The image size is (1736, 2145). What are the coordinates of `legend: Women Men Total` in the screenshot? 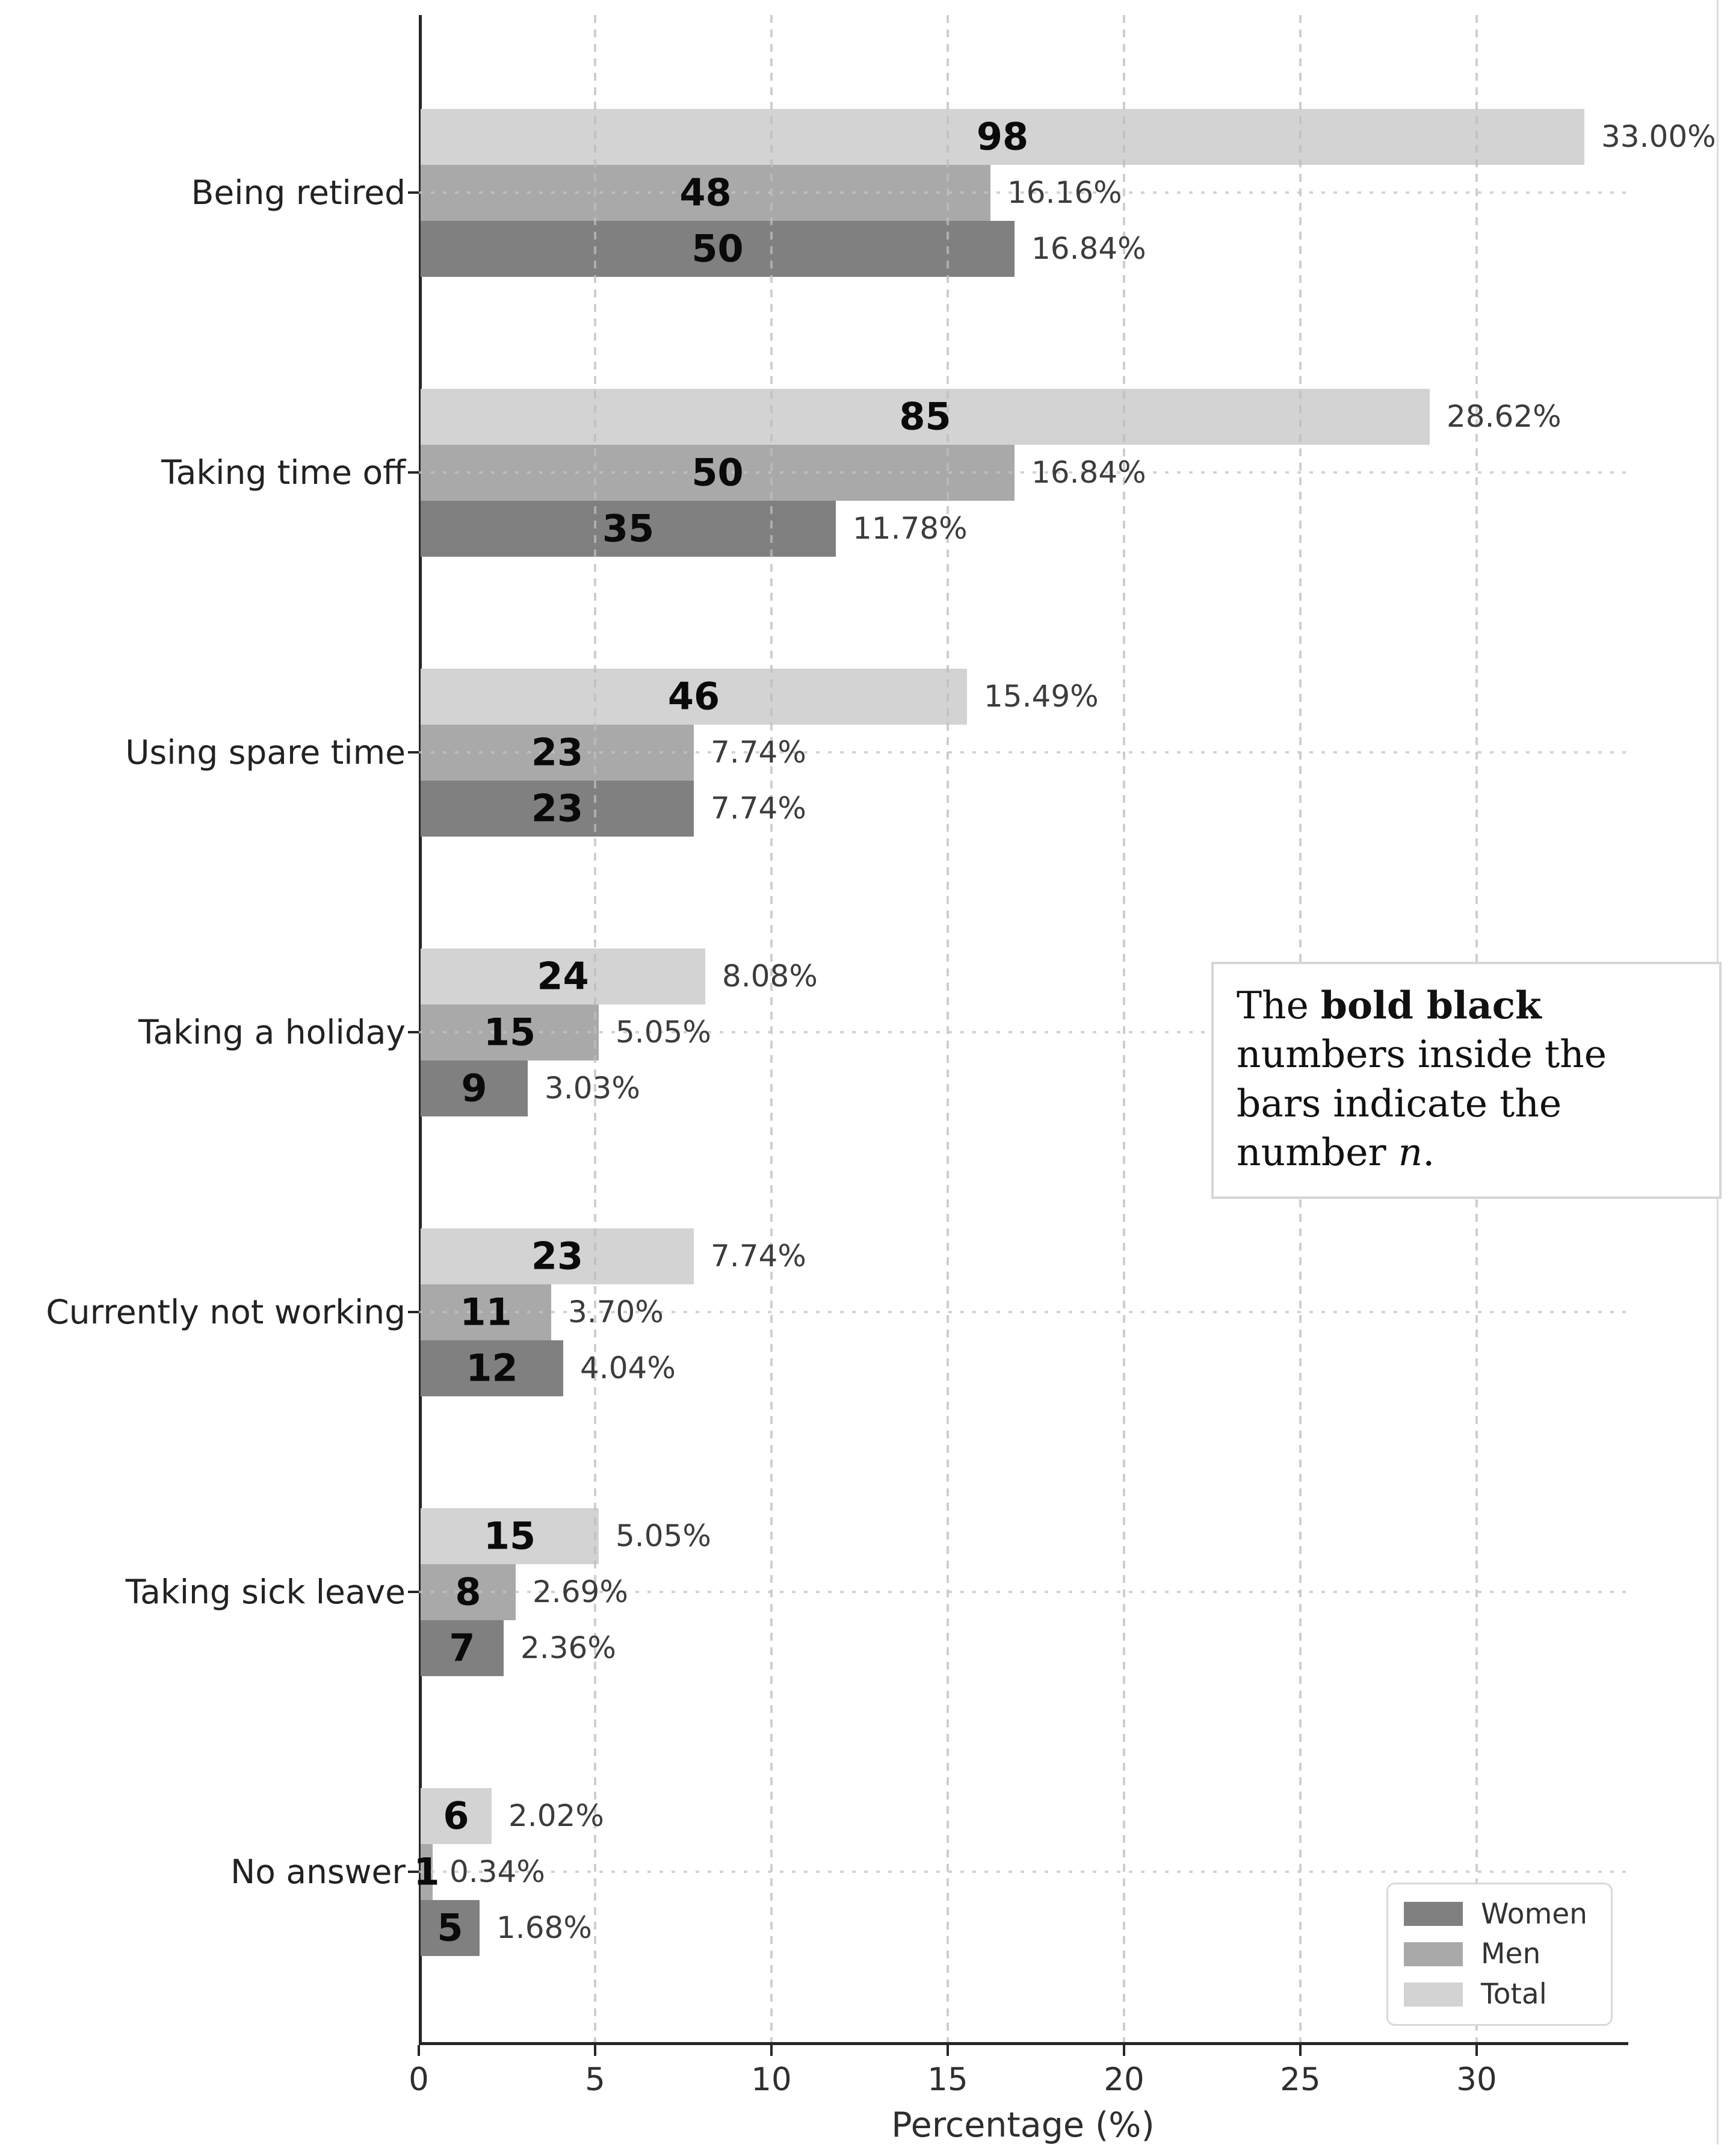 It's located at (1499, 1955).